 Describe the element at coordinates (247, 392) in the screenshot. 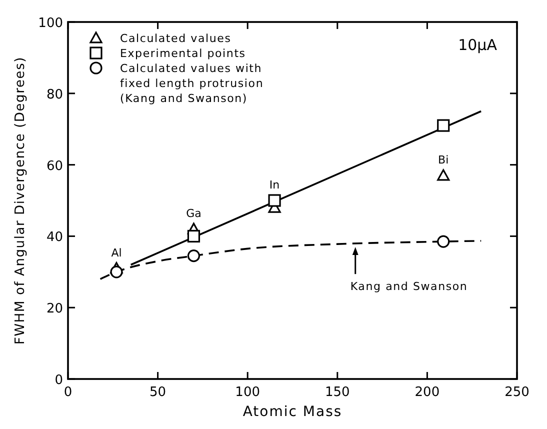

I see `x-tick-label: 100` at that location.